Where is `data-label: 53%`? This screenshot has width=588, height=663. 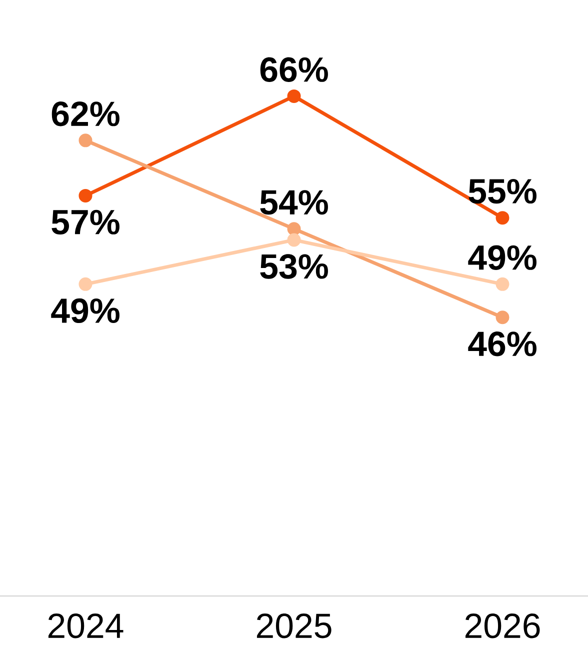 data-label: 53% is located at coordinates (294, 266).